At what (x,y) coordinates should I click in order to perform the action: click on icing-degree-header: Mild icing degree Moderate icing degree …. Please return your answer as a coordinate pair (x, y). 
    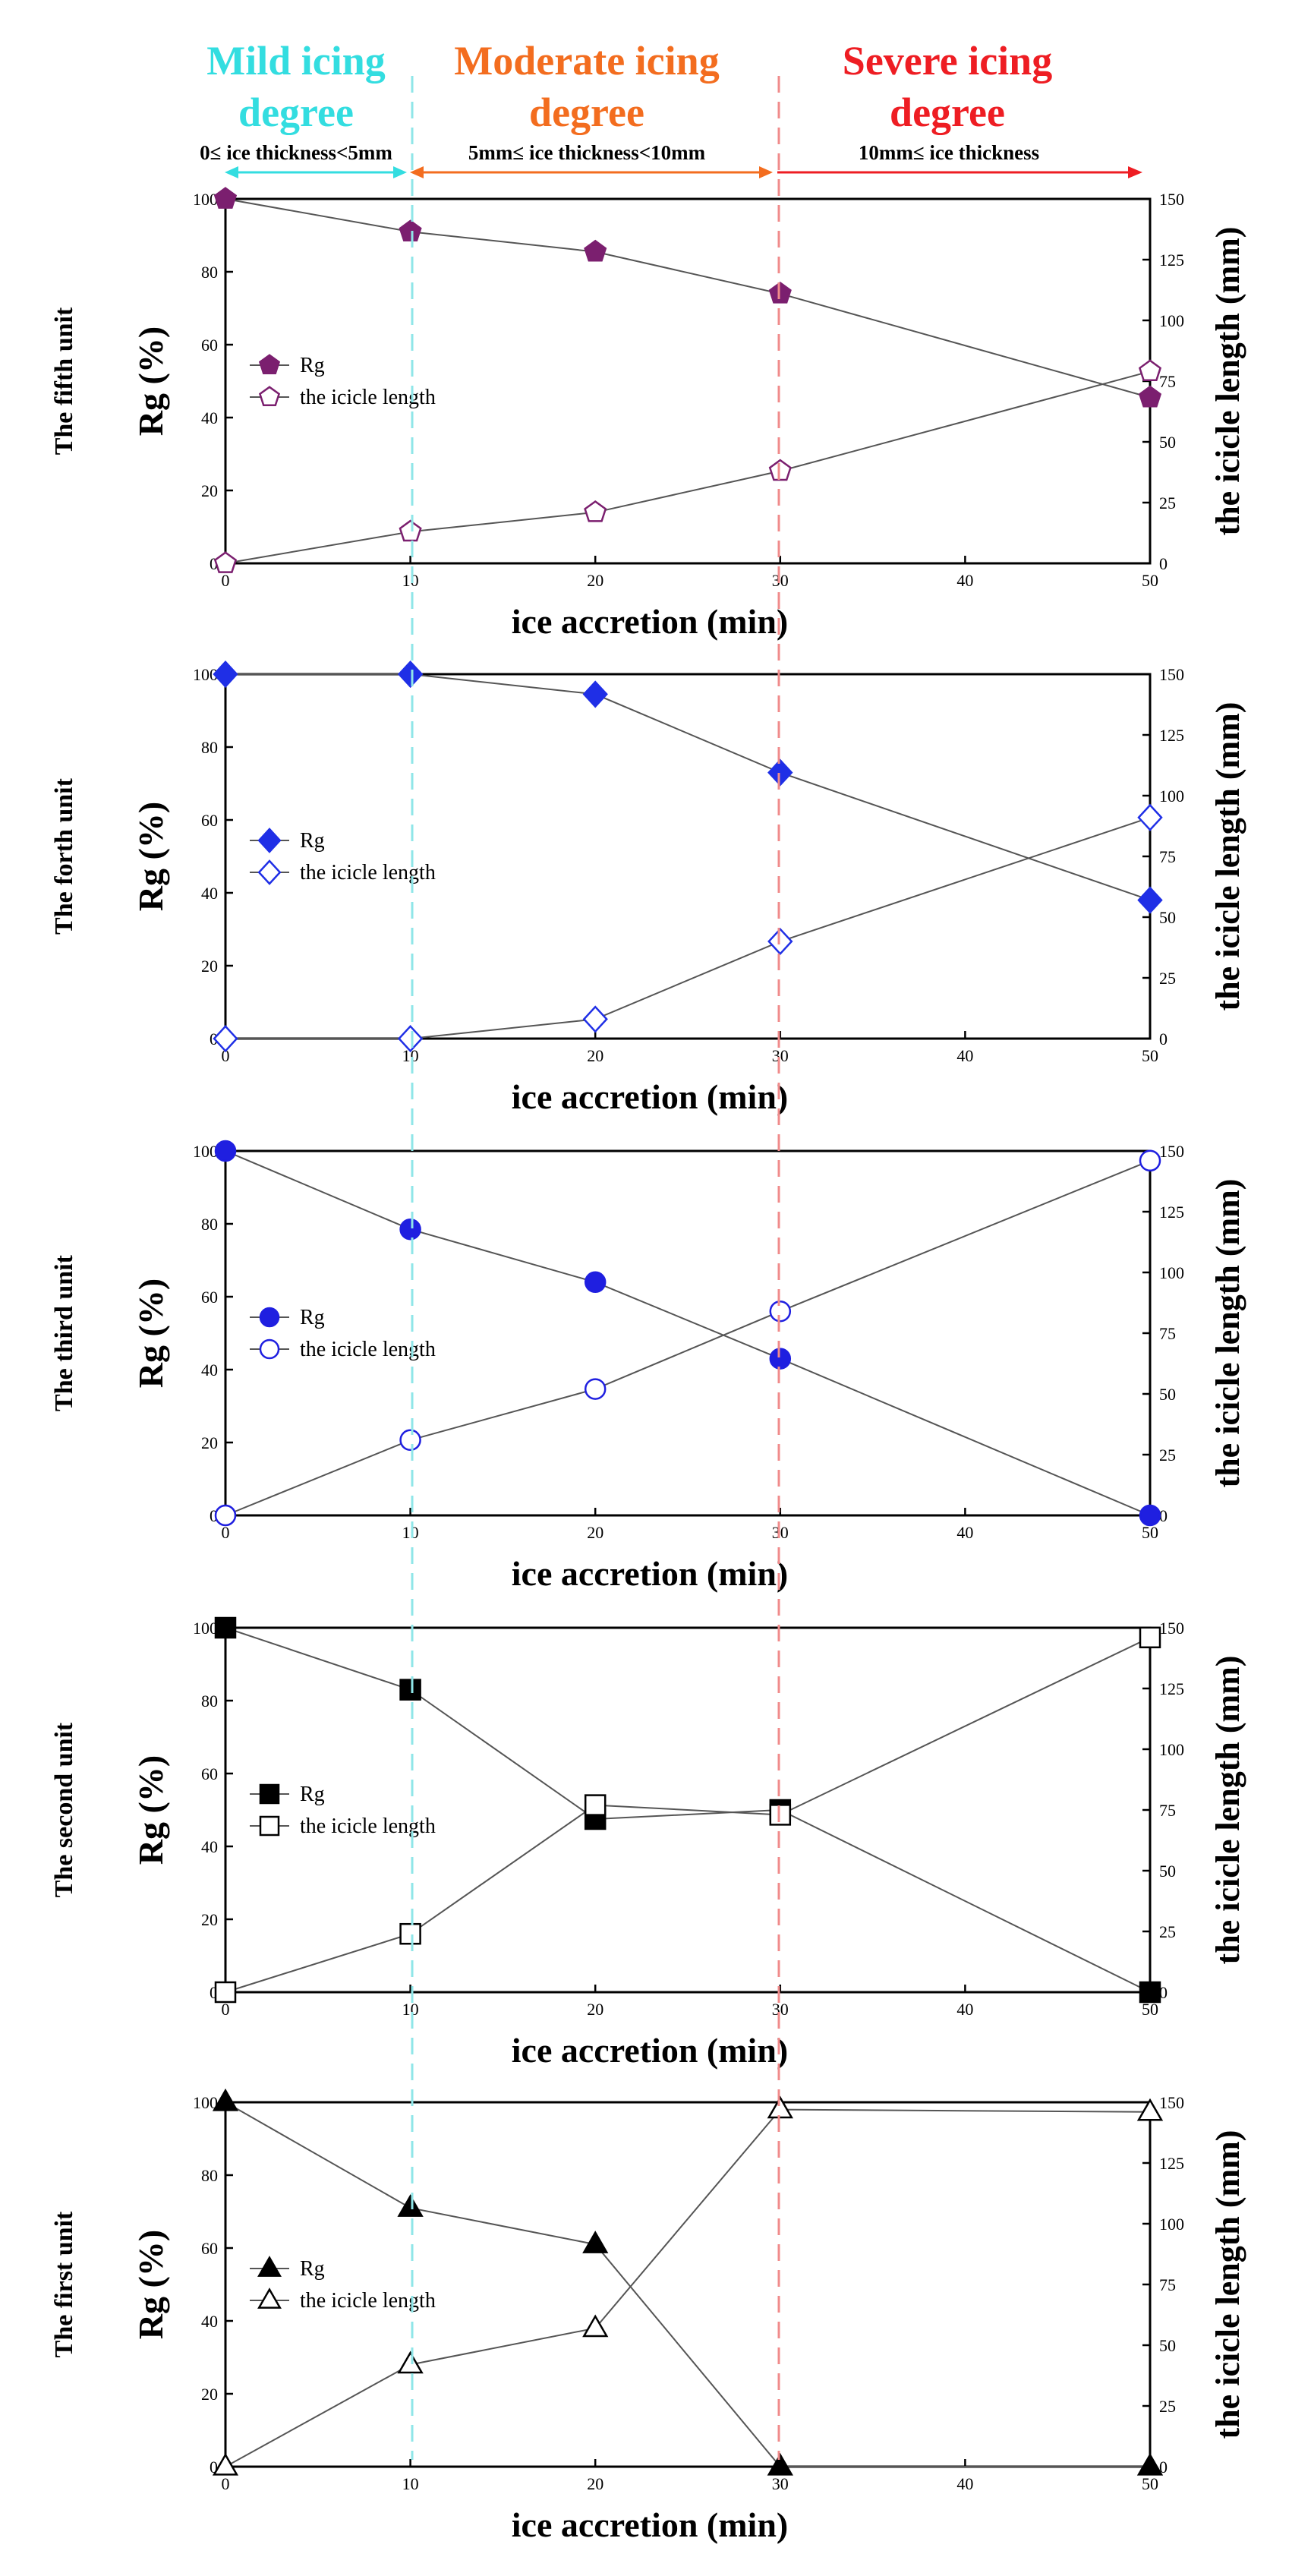
    Looking at the image, I should click on (671, 108).